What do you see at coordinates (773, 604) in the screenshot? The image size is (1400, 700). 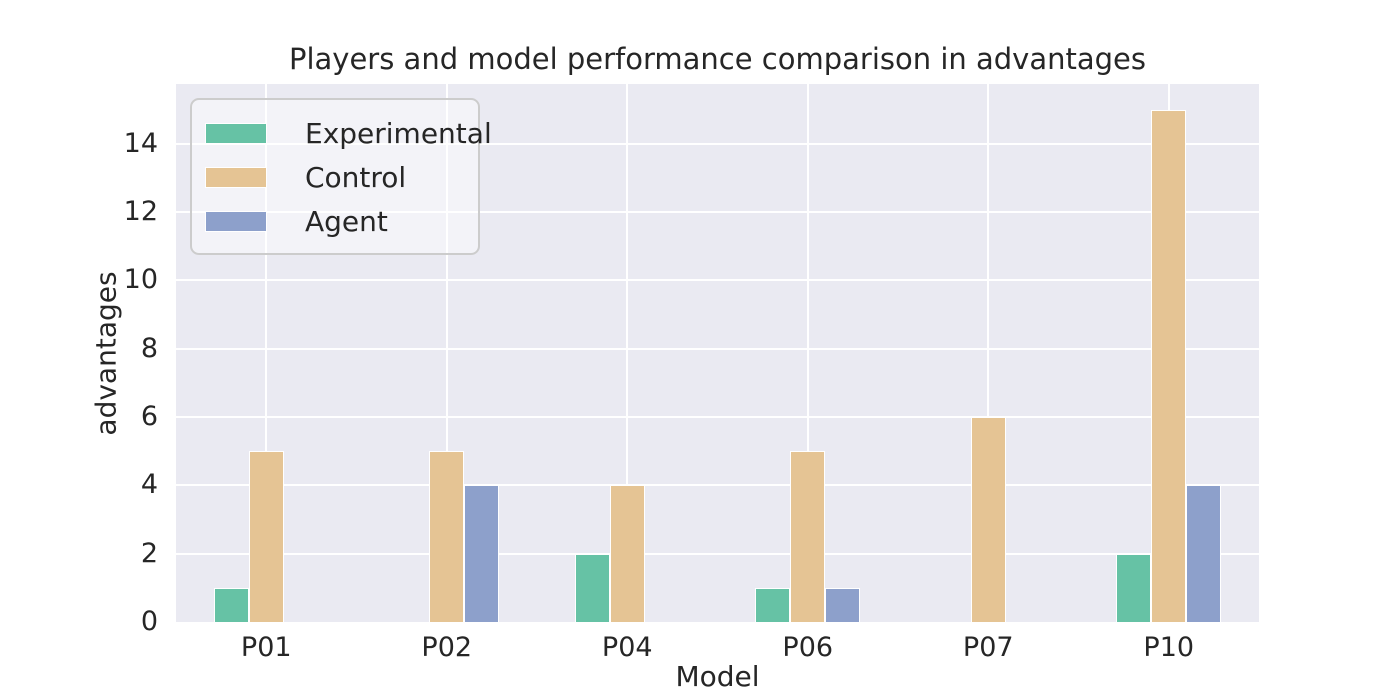 I see `bar-experimental-P06` at bounding box center [773, 604].